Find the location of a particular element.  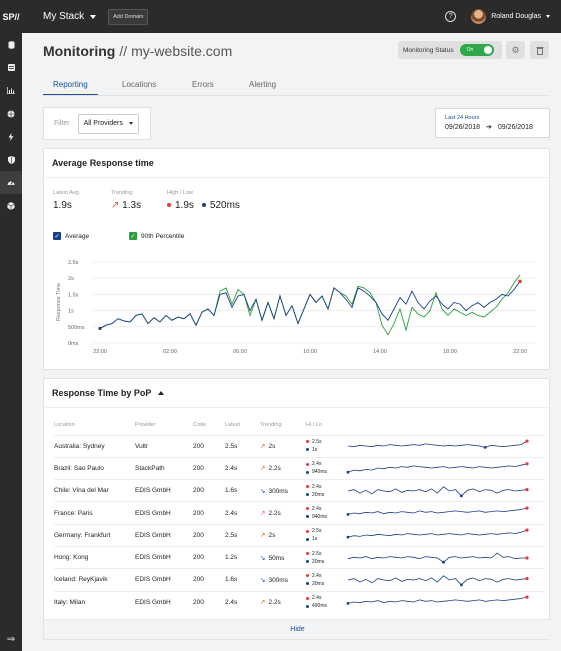

x-tick-label: 02:00 is located at coordinates (170, 352).